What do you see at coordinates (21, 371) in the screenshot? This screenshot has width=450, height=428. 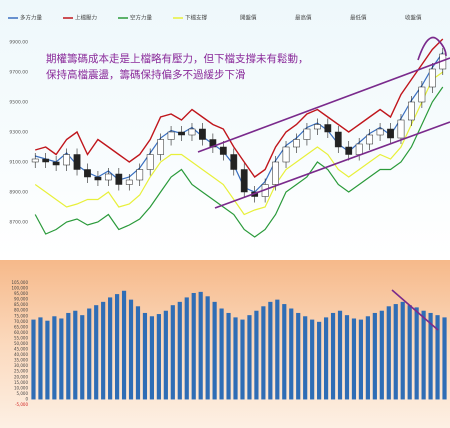 I see `y-tick-label: 25,000` at bounding box center [21, 371].